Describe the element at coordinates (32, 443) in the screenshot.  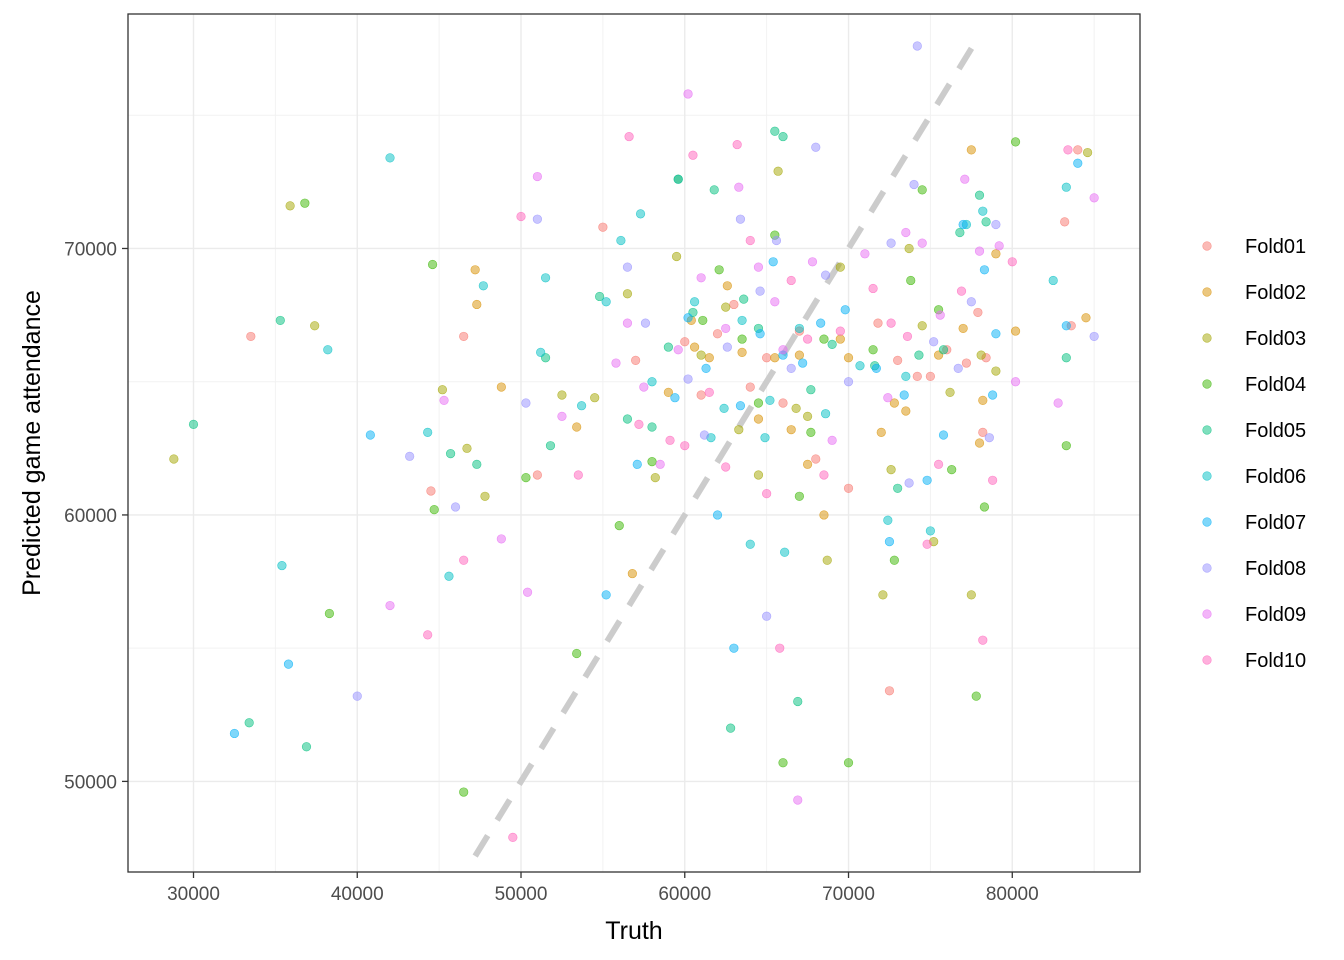
I see `y-axis-title: Predicted game attendance` at that location.